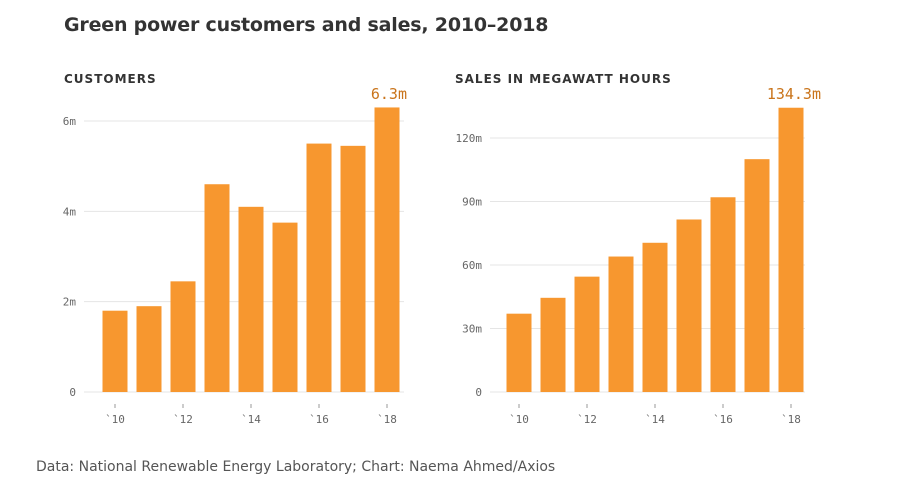 The height and width of the screenshot is (494, 905). Describe the element at coordinates (472, 329) in the screenshot. I see `y-tick-label: 30m` at that location.